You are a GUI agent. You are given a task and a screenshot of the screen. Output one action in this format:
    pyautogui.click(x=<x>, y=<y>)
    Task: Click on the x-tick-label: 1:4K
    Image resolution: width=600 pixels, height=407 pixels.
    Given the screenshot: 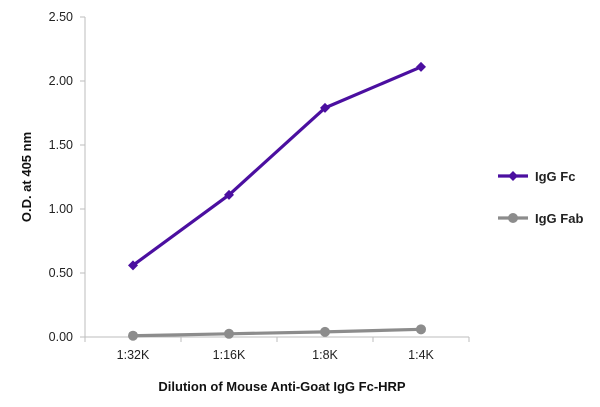 What is the action you would take?
    pyautogui.click(x=421, y=355)
    